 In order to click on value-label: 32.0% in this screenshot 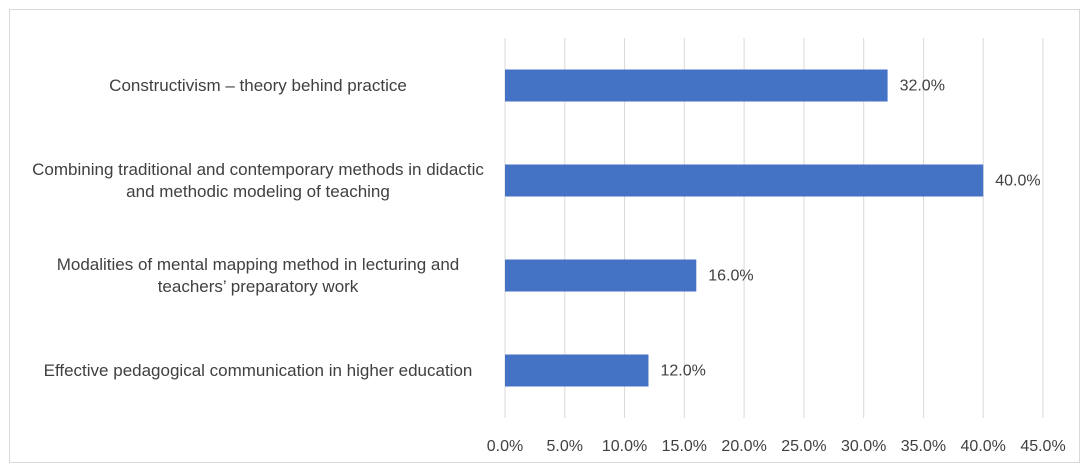, I will do `click(922, 86)`.